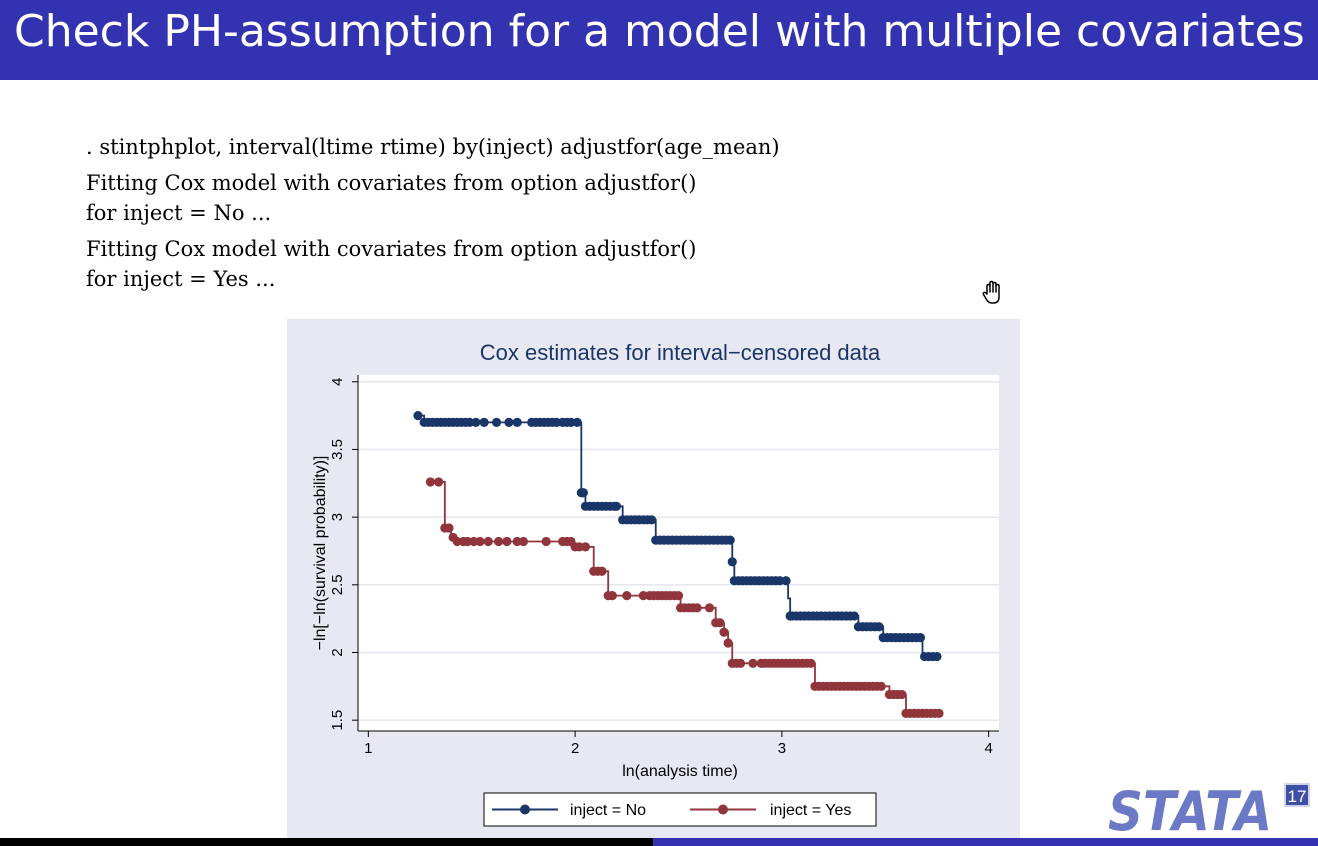 The image size is (1318, 846). I want to click on y-tick-label: 1.5, so click(337, 720).